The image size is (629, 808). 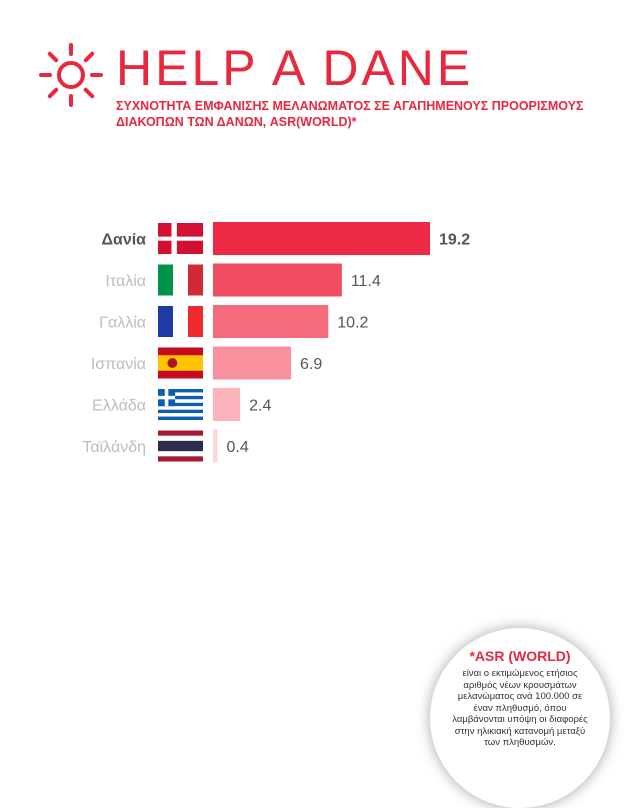 What do you see at coordinates (295, 68) in the screenshot?
I see `brand-title: HELP A DANE` at bounding box center [295, 68].